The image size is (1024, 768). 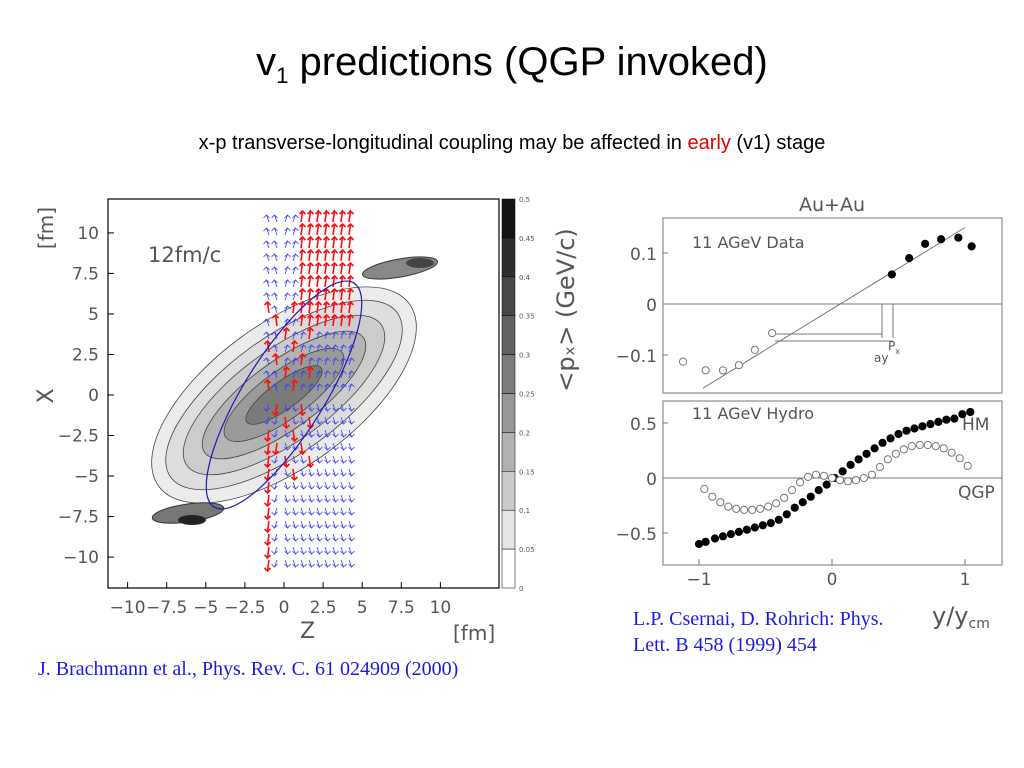 I want to click on data-point-filled, so click(x=925, y=243).